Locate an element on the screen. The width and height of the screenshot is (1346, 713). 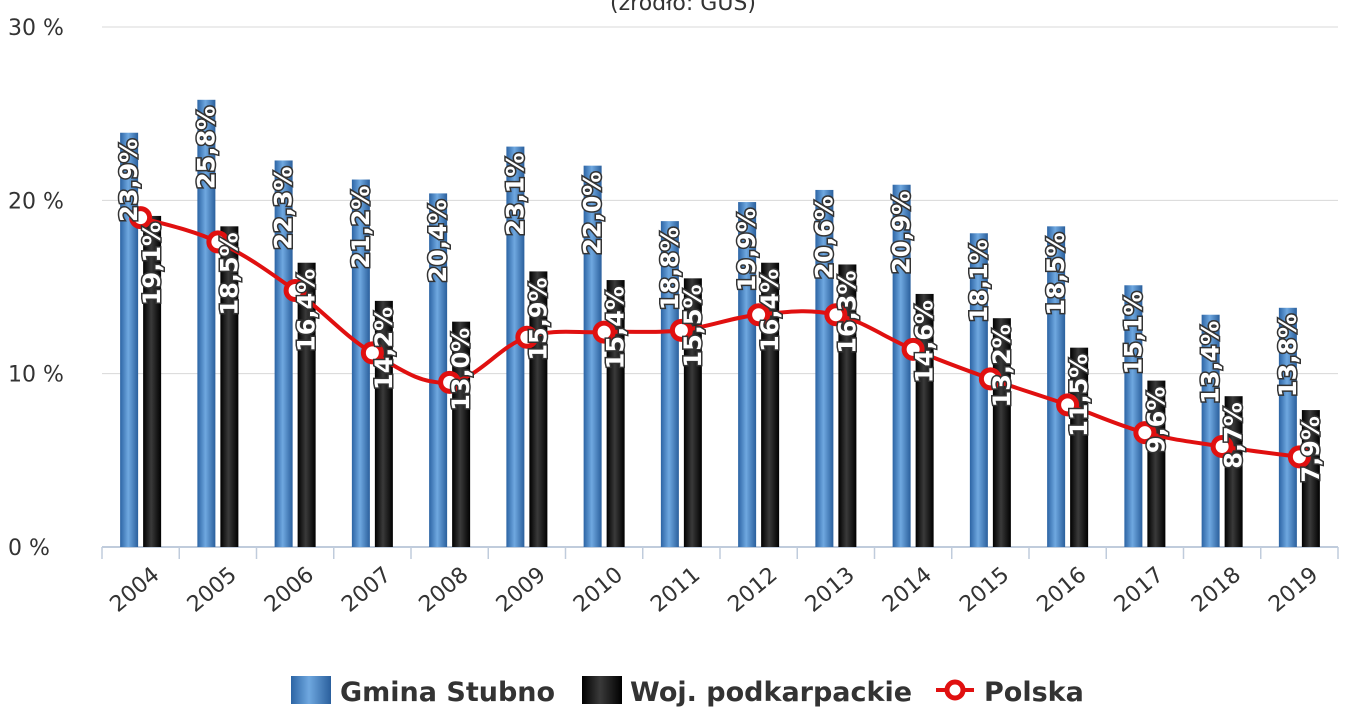
x-tick-label: 2004 is located at coordinates (135, 589).